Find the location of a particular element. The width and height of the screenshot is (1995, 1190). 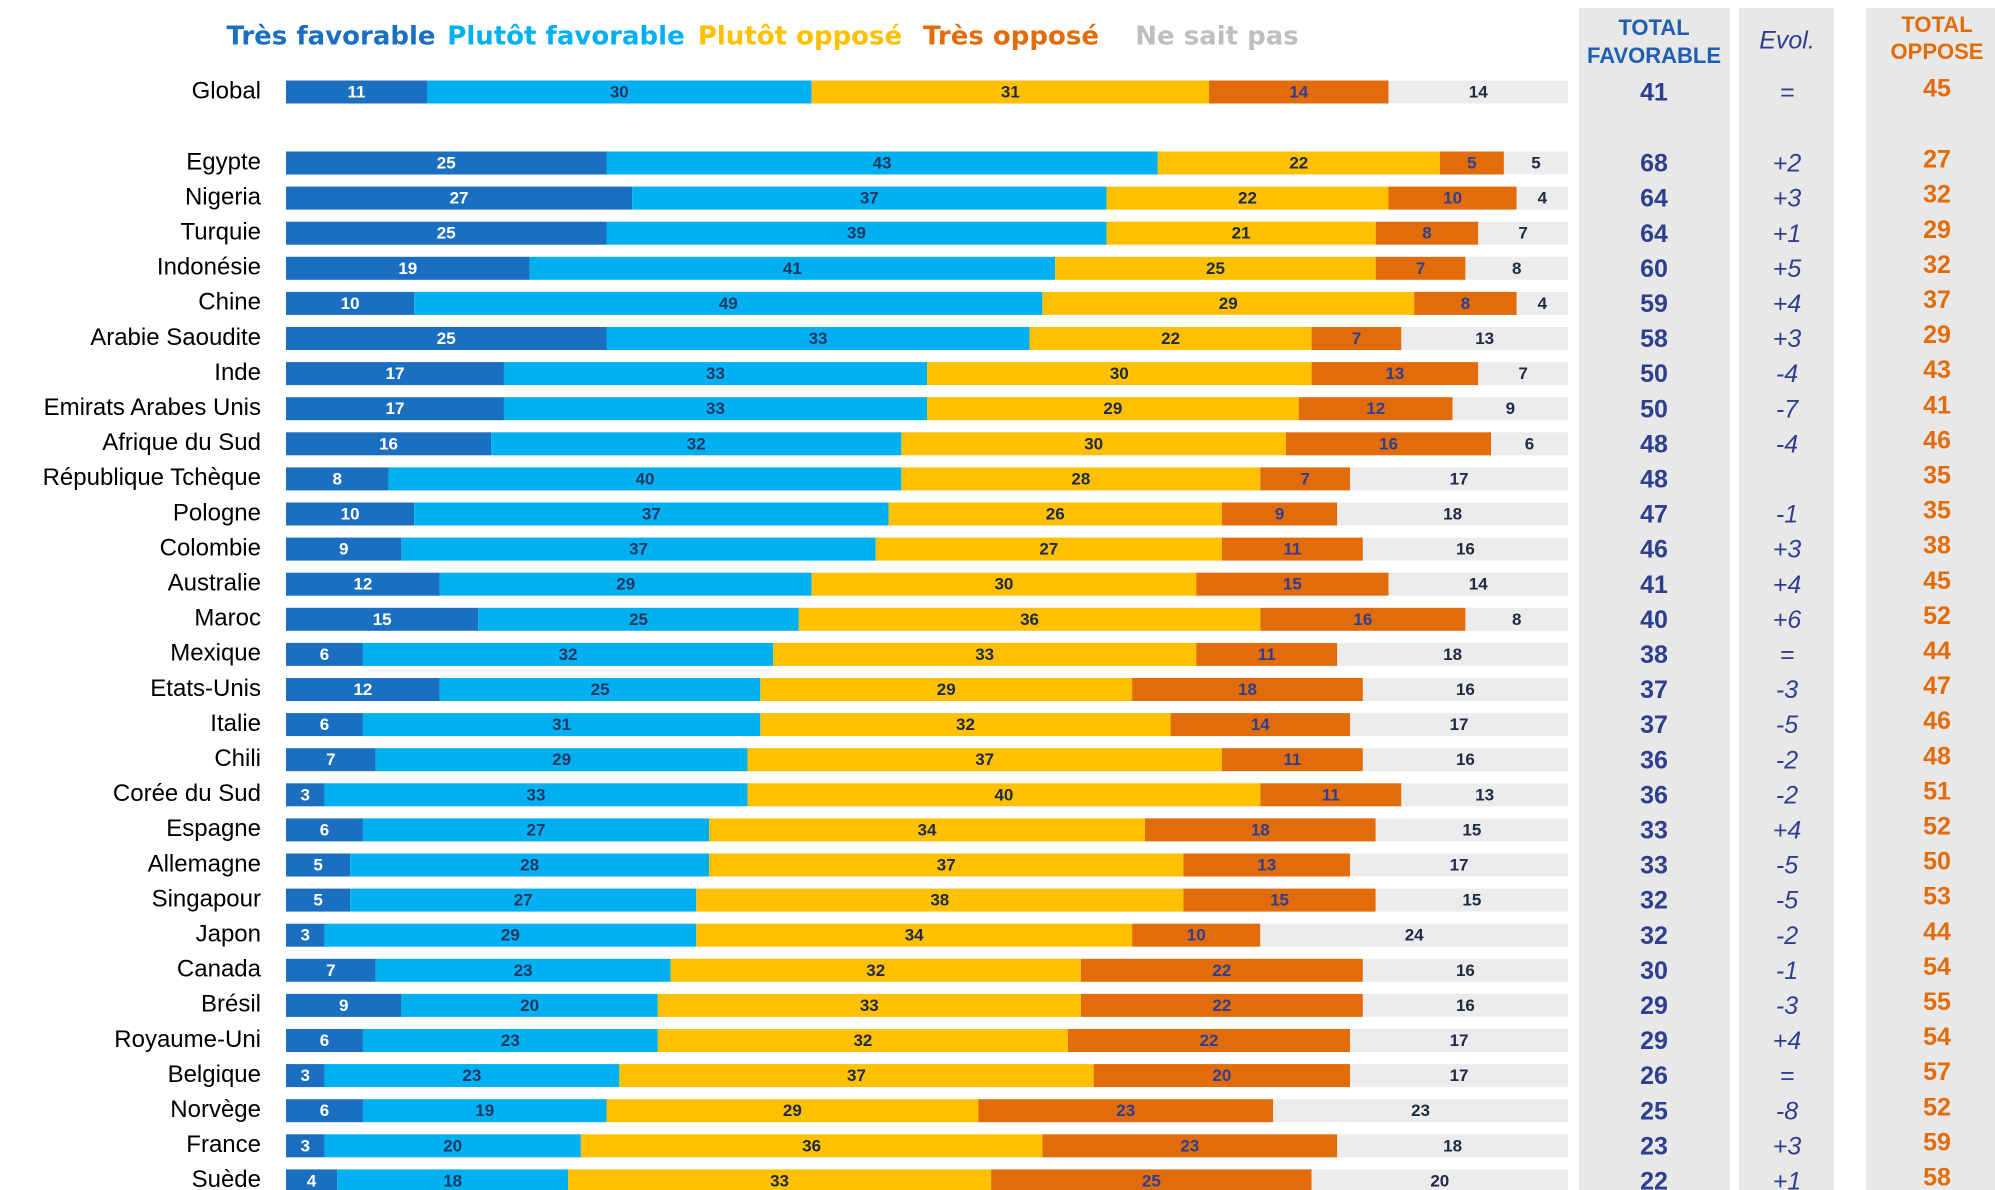

category-label: République Tchèque is located at coordinates (152, 477).